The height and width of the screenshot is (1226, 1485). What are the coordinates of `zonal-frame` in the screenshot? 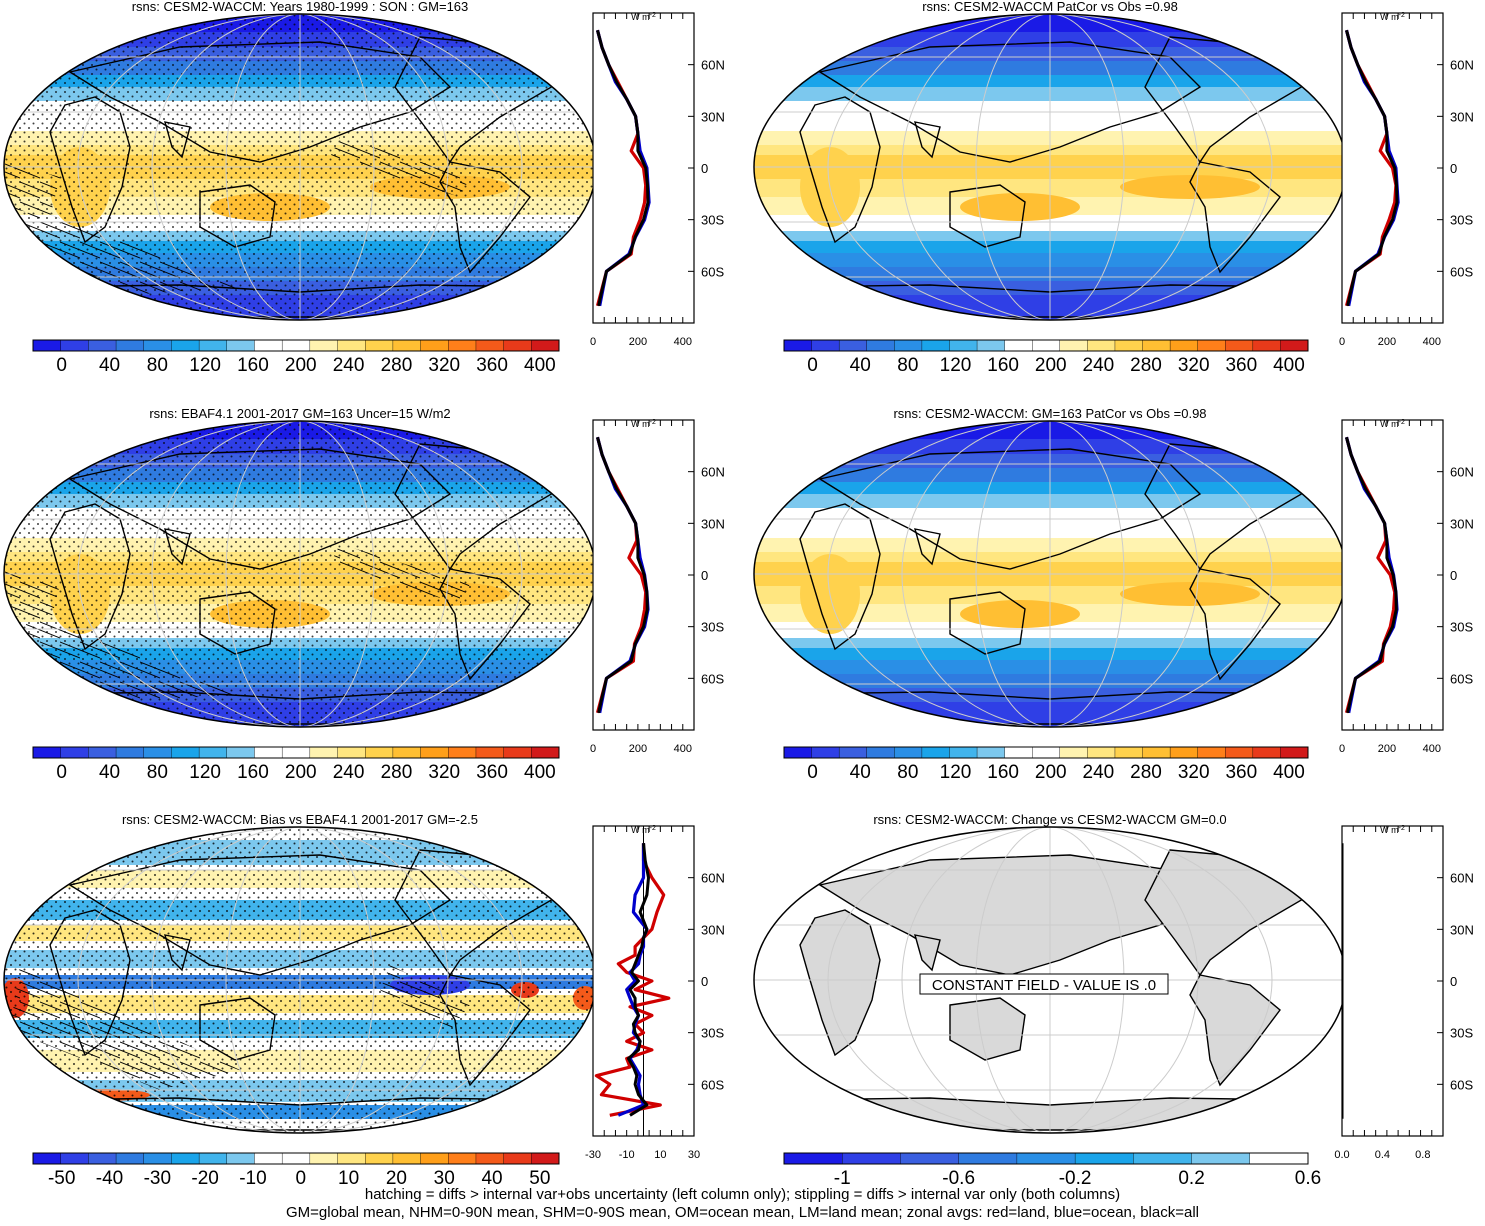 It's located at (1392, 981).